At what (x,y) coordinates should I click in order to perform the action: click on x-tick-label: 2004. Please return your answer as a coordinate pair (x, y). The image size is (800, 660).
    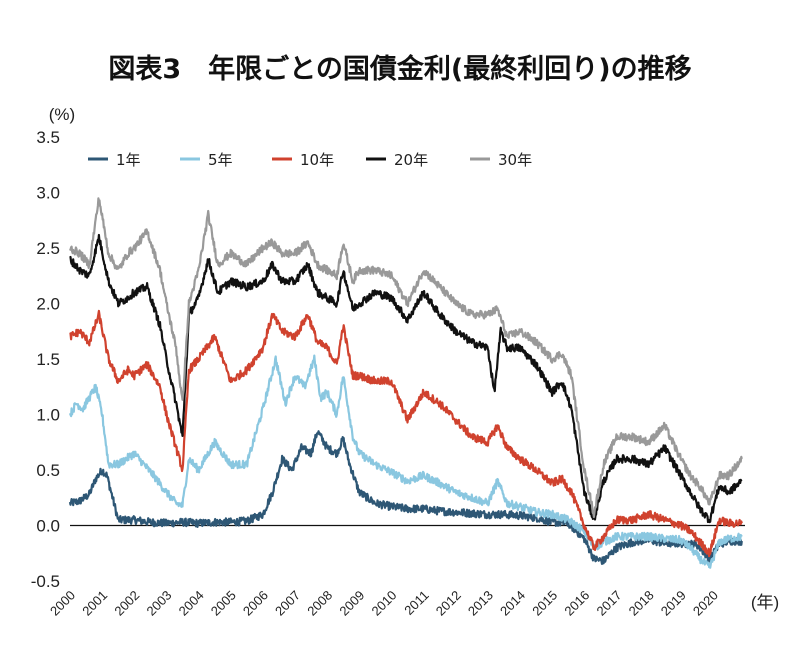
    Looking at the image, I should click on (191, 603).